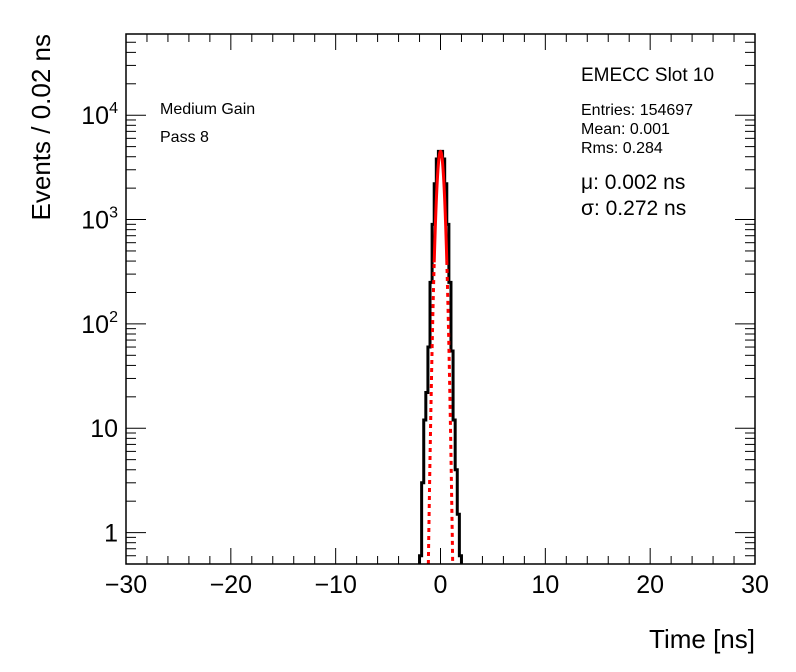 This screenshot has width=796, height=672. I want to click on y-axis-label: Events / 0.02 ns, so click(41, 127).